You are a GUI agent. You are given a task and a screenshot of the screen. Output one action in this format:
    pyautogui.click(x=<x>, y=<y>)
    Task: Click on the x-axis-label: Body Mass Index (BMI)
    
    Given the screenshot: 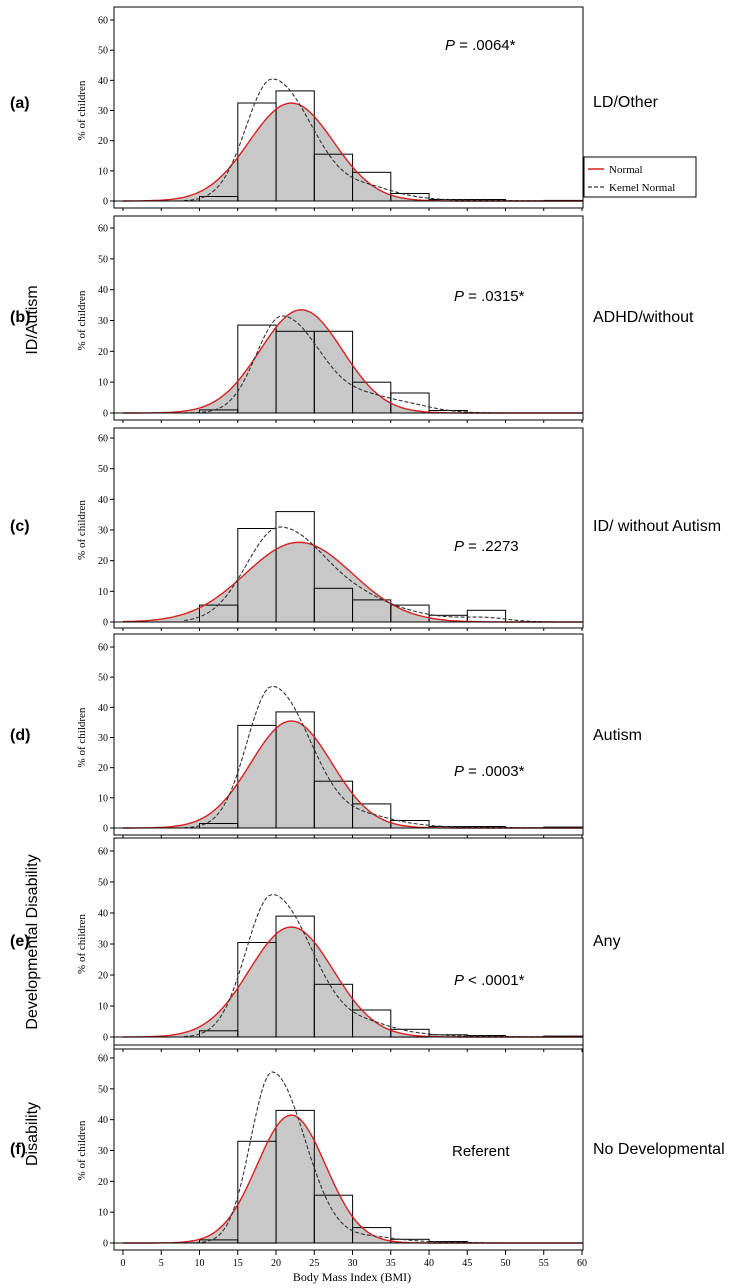 What is the action you would take?
    pyautogui.click(x=352, y=1277)
    